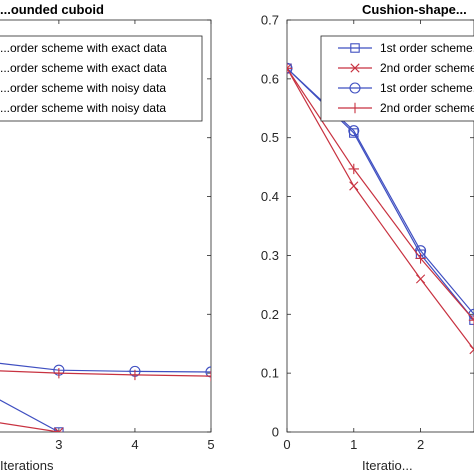 This screenshot has width=474, height=474. Describe the element at coordinates (105, 397) in the screenshot. I see `series-group` at that location.